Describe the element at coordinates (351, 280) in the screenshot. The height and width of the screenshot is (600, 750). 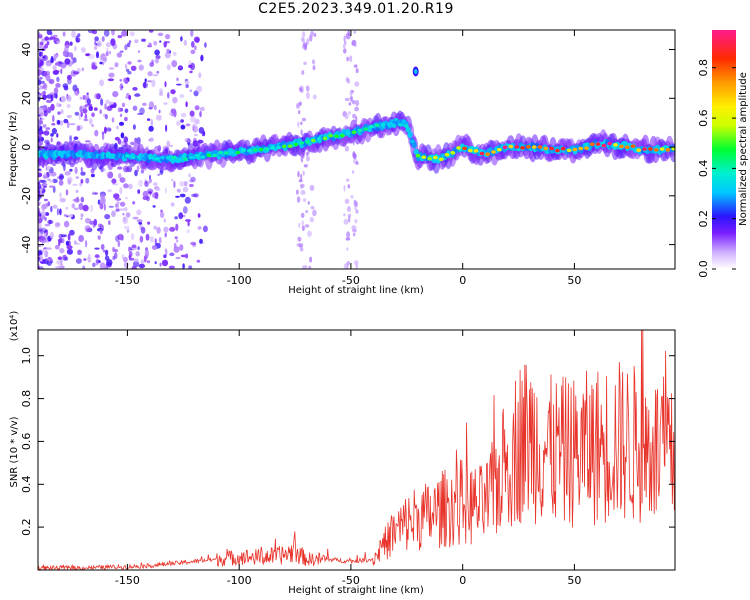
I see `spectrogram-xtick-label: -50` at that location.